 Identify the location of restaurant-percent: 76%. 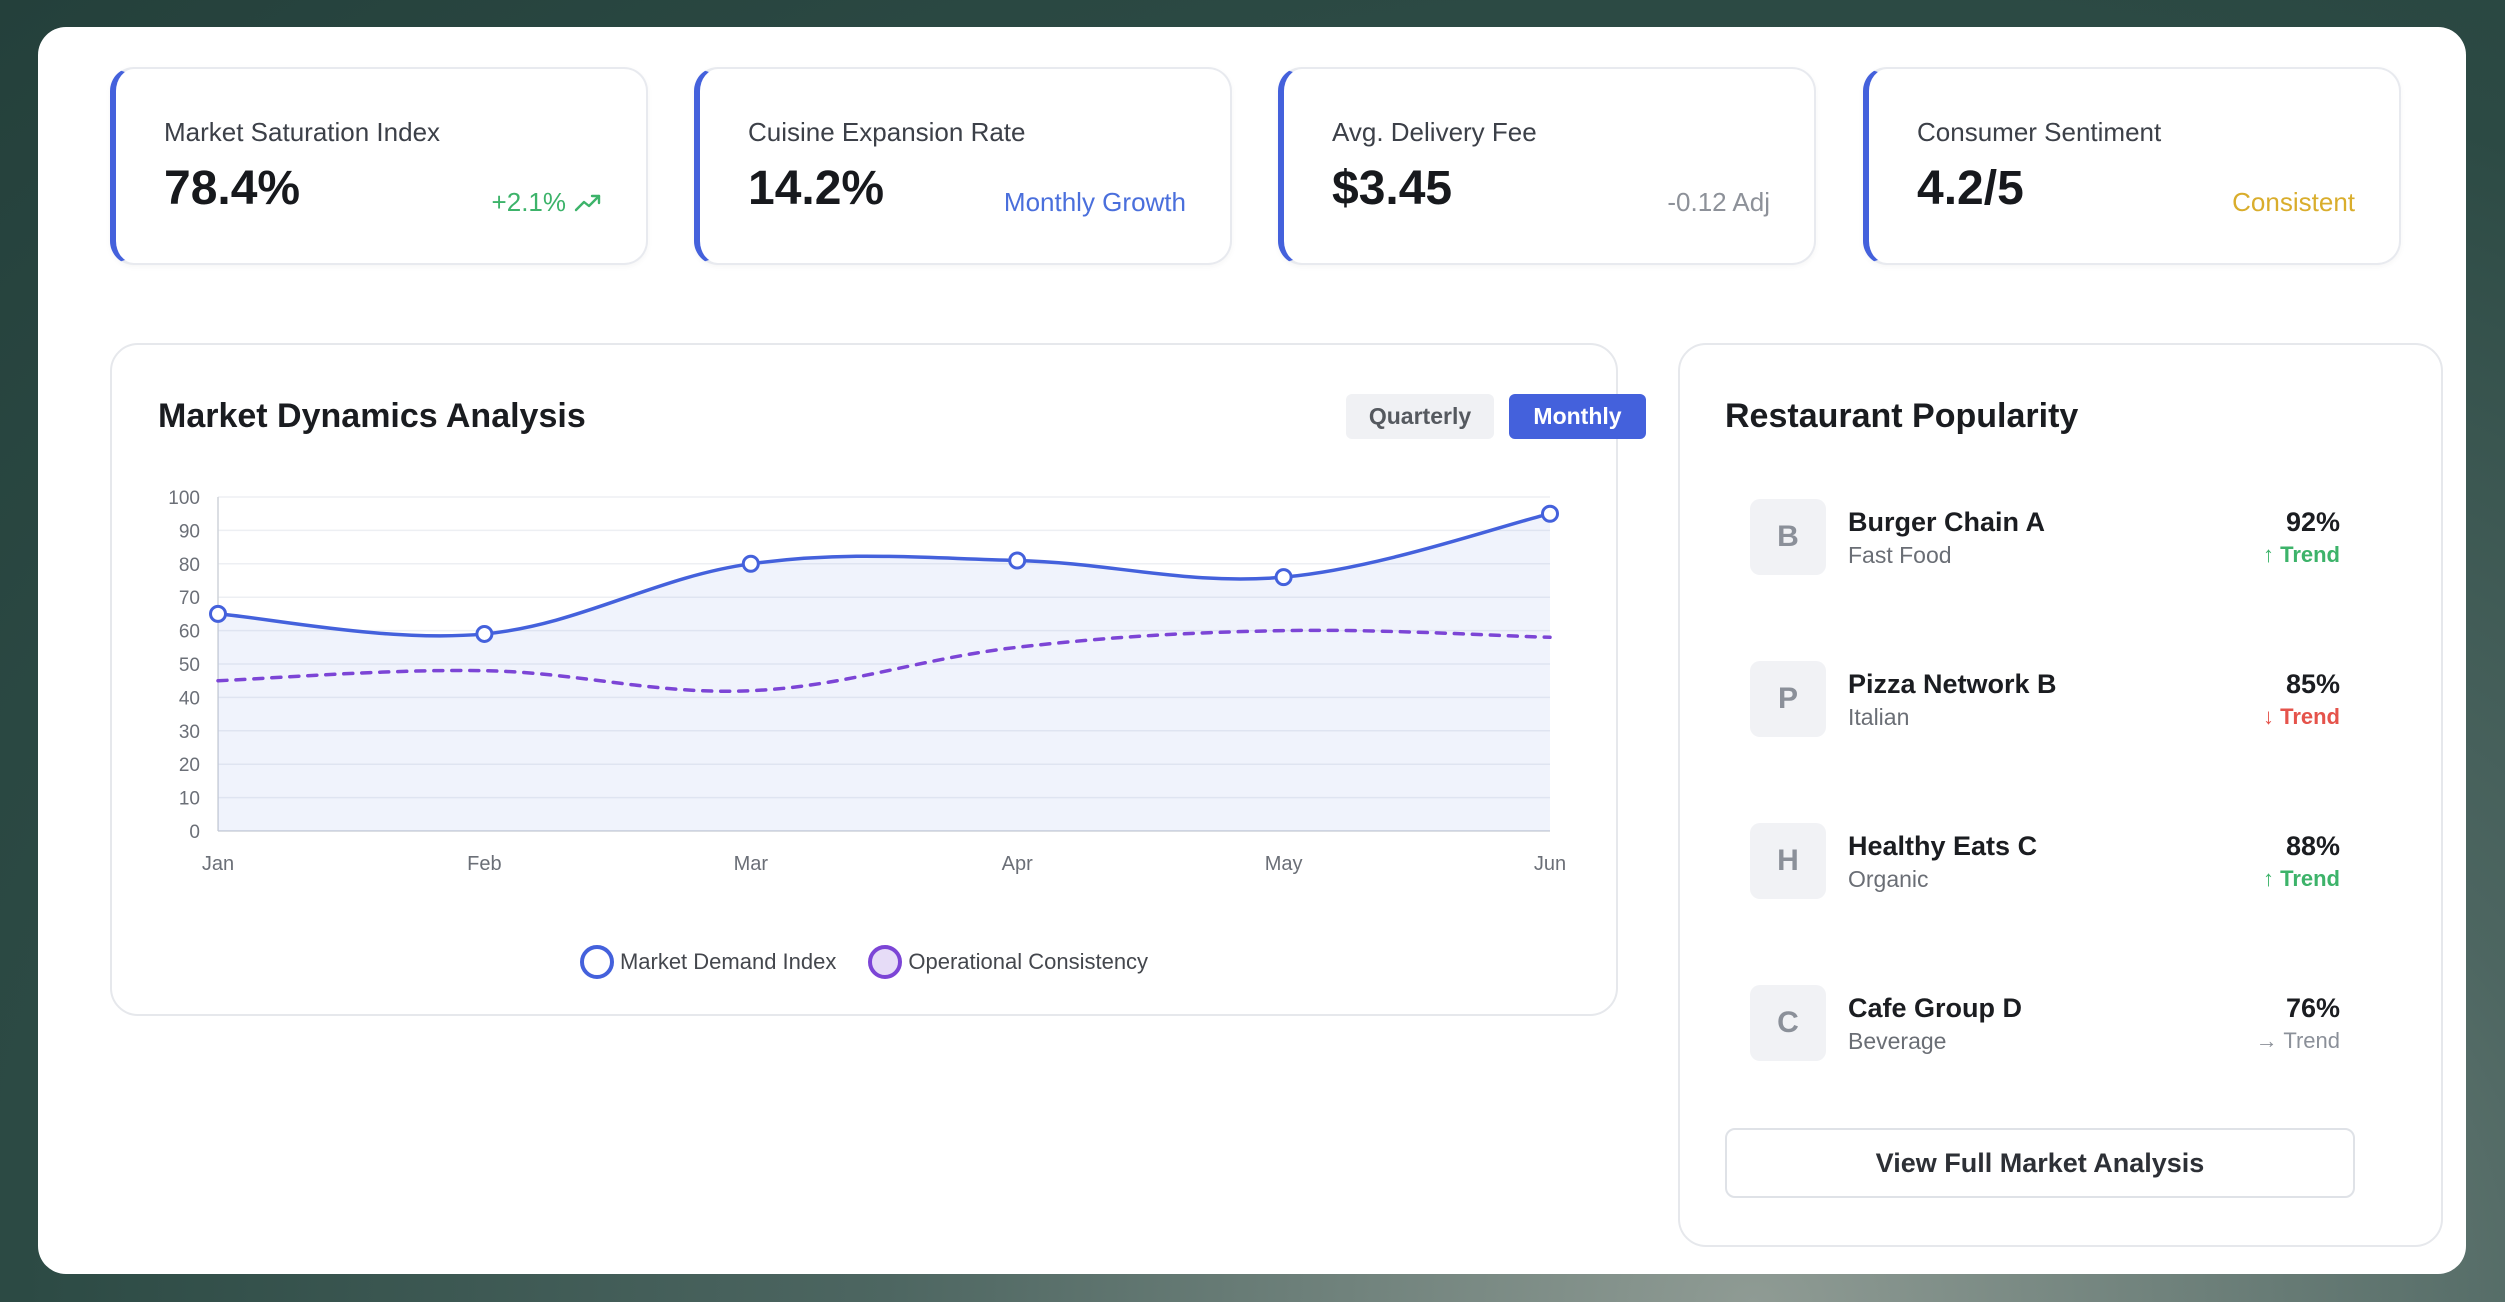
(2312, 1008).